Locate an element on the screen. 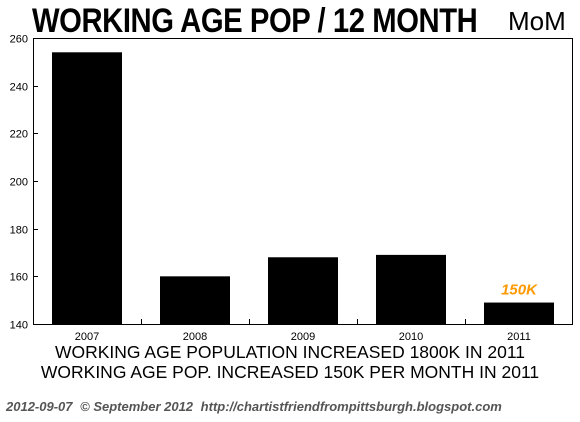 The width and height of the screenshot is (580, 422). chart-title: WORKING AGE POP / 12 MONTH is located at coordinates (255, 21).